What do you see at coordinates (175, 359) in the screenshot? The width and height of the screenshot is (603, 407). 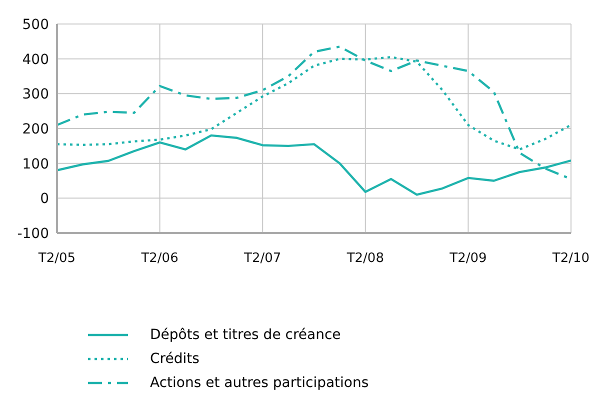 I see `legend-label: Crédits` at bounding box center [175, 359].